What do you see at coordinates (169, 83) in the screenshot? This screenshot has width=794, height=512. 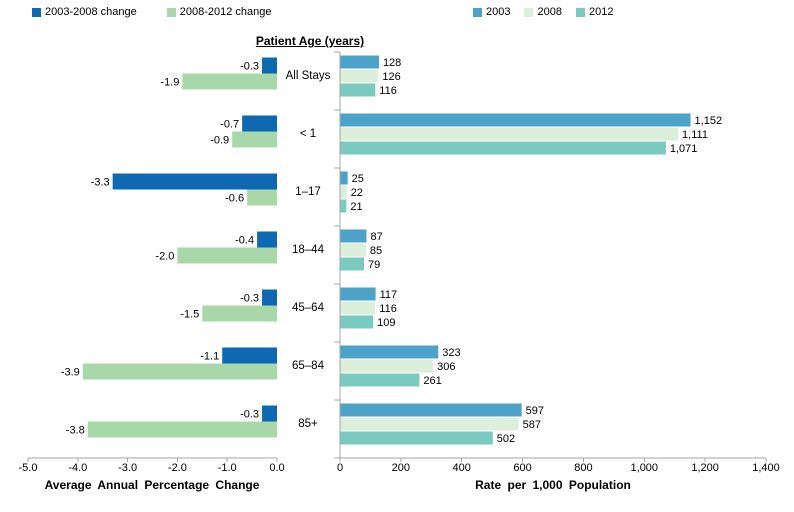 I see `change-value-label: -1.9` at bounding box center [169, 83].